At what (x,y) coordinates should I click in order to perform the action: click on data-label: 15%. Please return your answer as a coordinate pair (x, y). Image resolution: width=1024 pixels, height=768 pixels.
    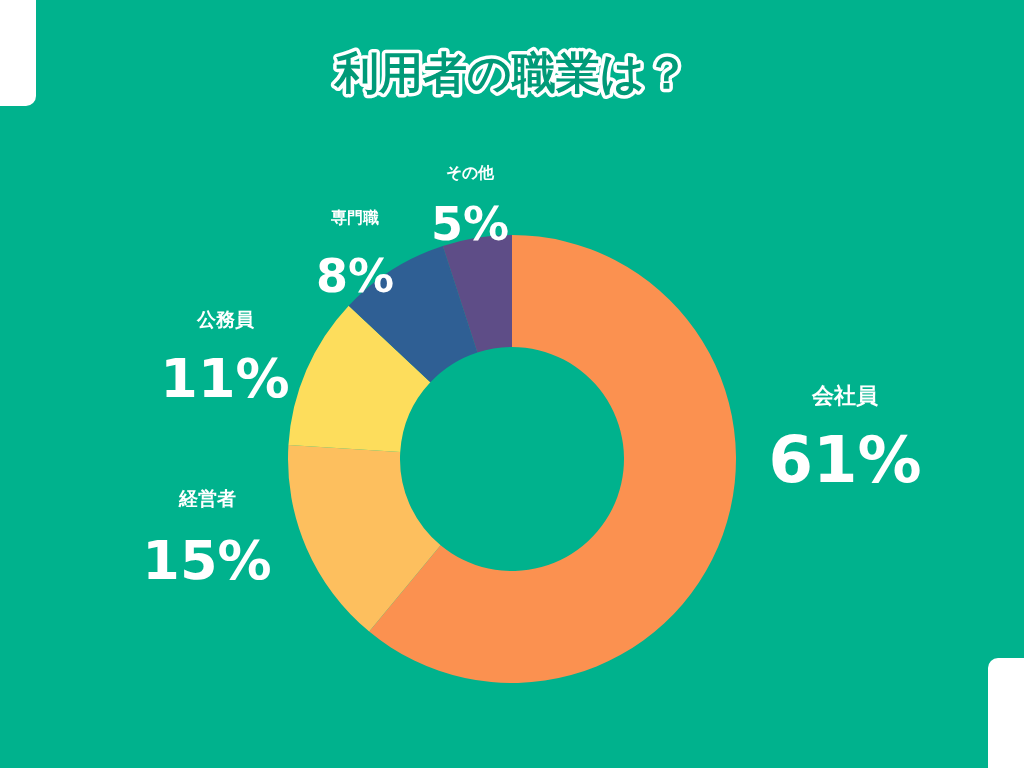
    Looking at the image, I should click on (207, 560).